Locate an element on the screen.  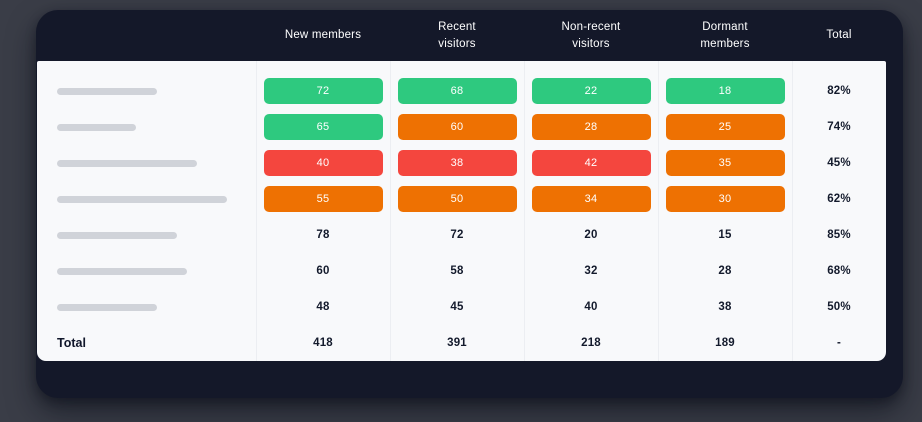
heat-cell: 42 is located at coordinates (591, 163).